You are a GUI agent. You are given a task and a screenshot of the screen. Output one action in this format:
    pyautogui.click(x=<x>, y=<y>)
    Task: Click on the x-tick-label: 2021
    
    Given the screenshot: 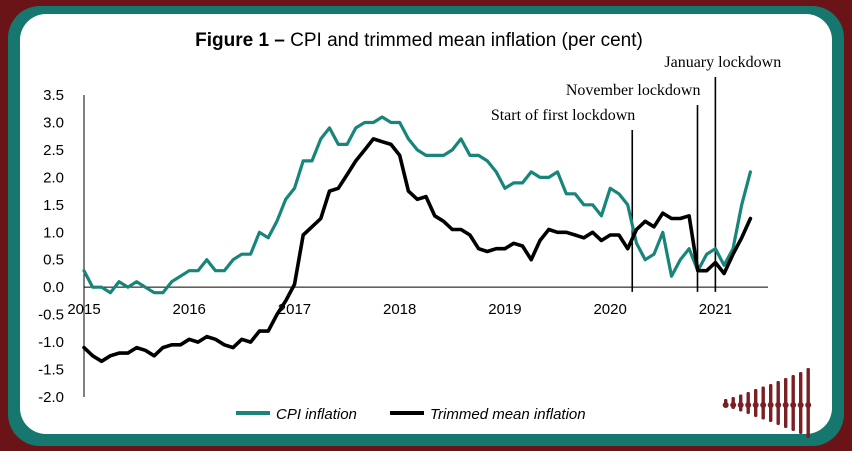 What is the action you would take?
    pyautogui.click(x=715, y=309)
    